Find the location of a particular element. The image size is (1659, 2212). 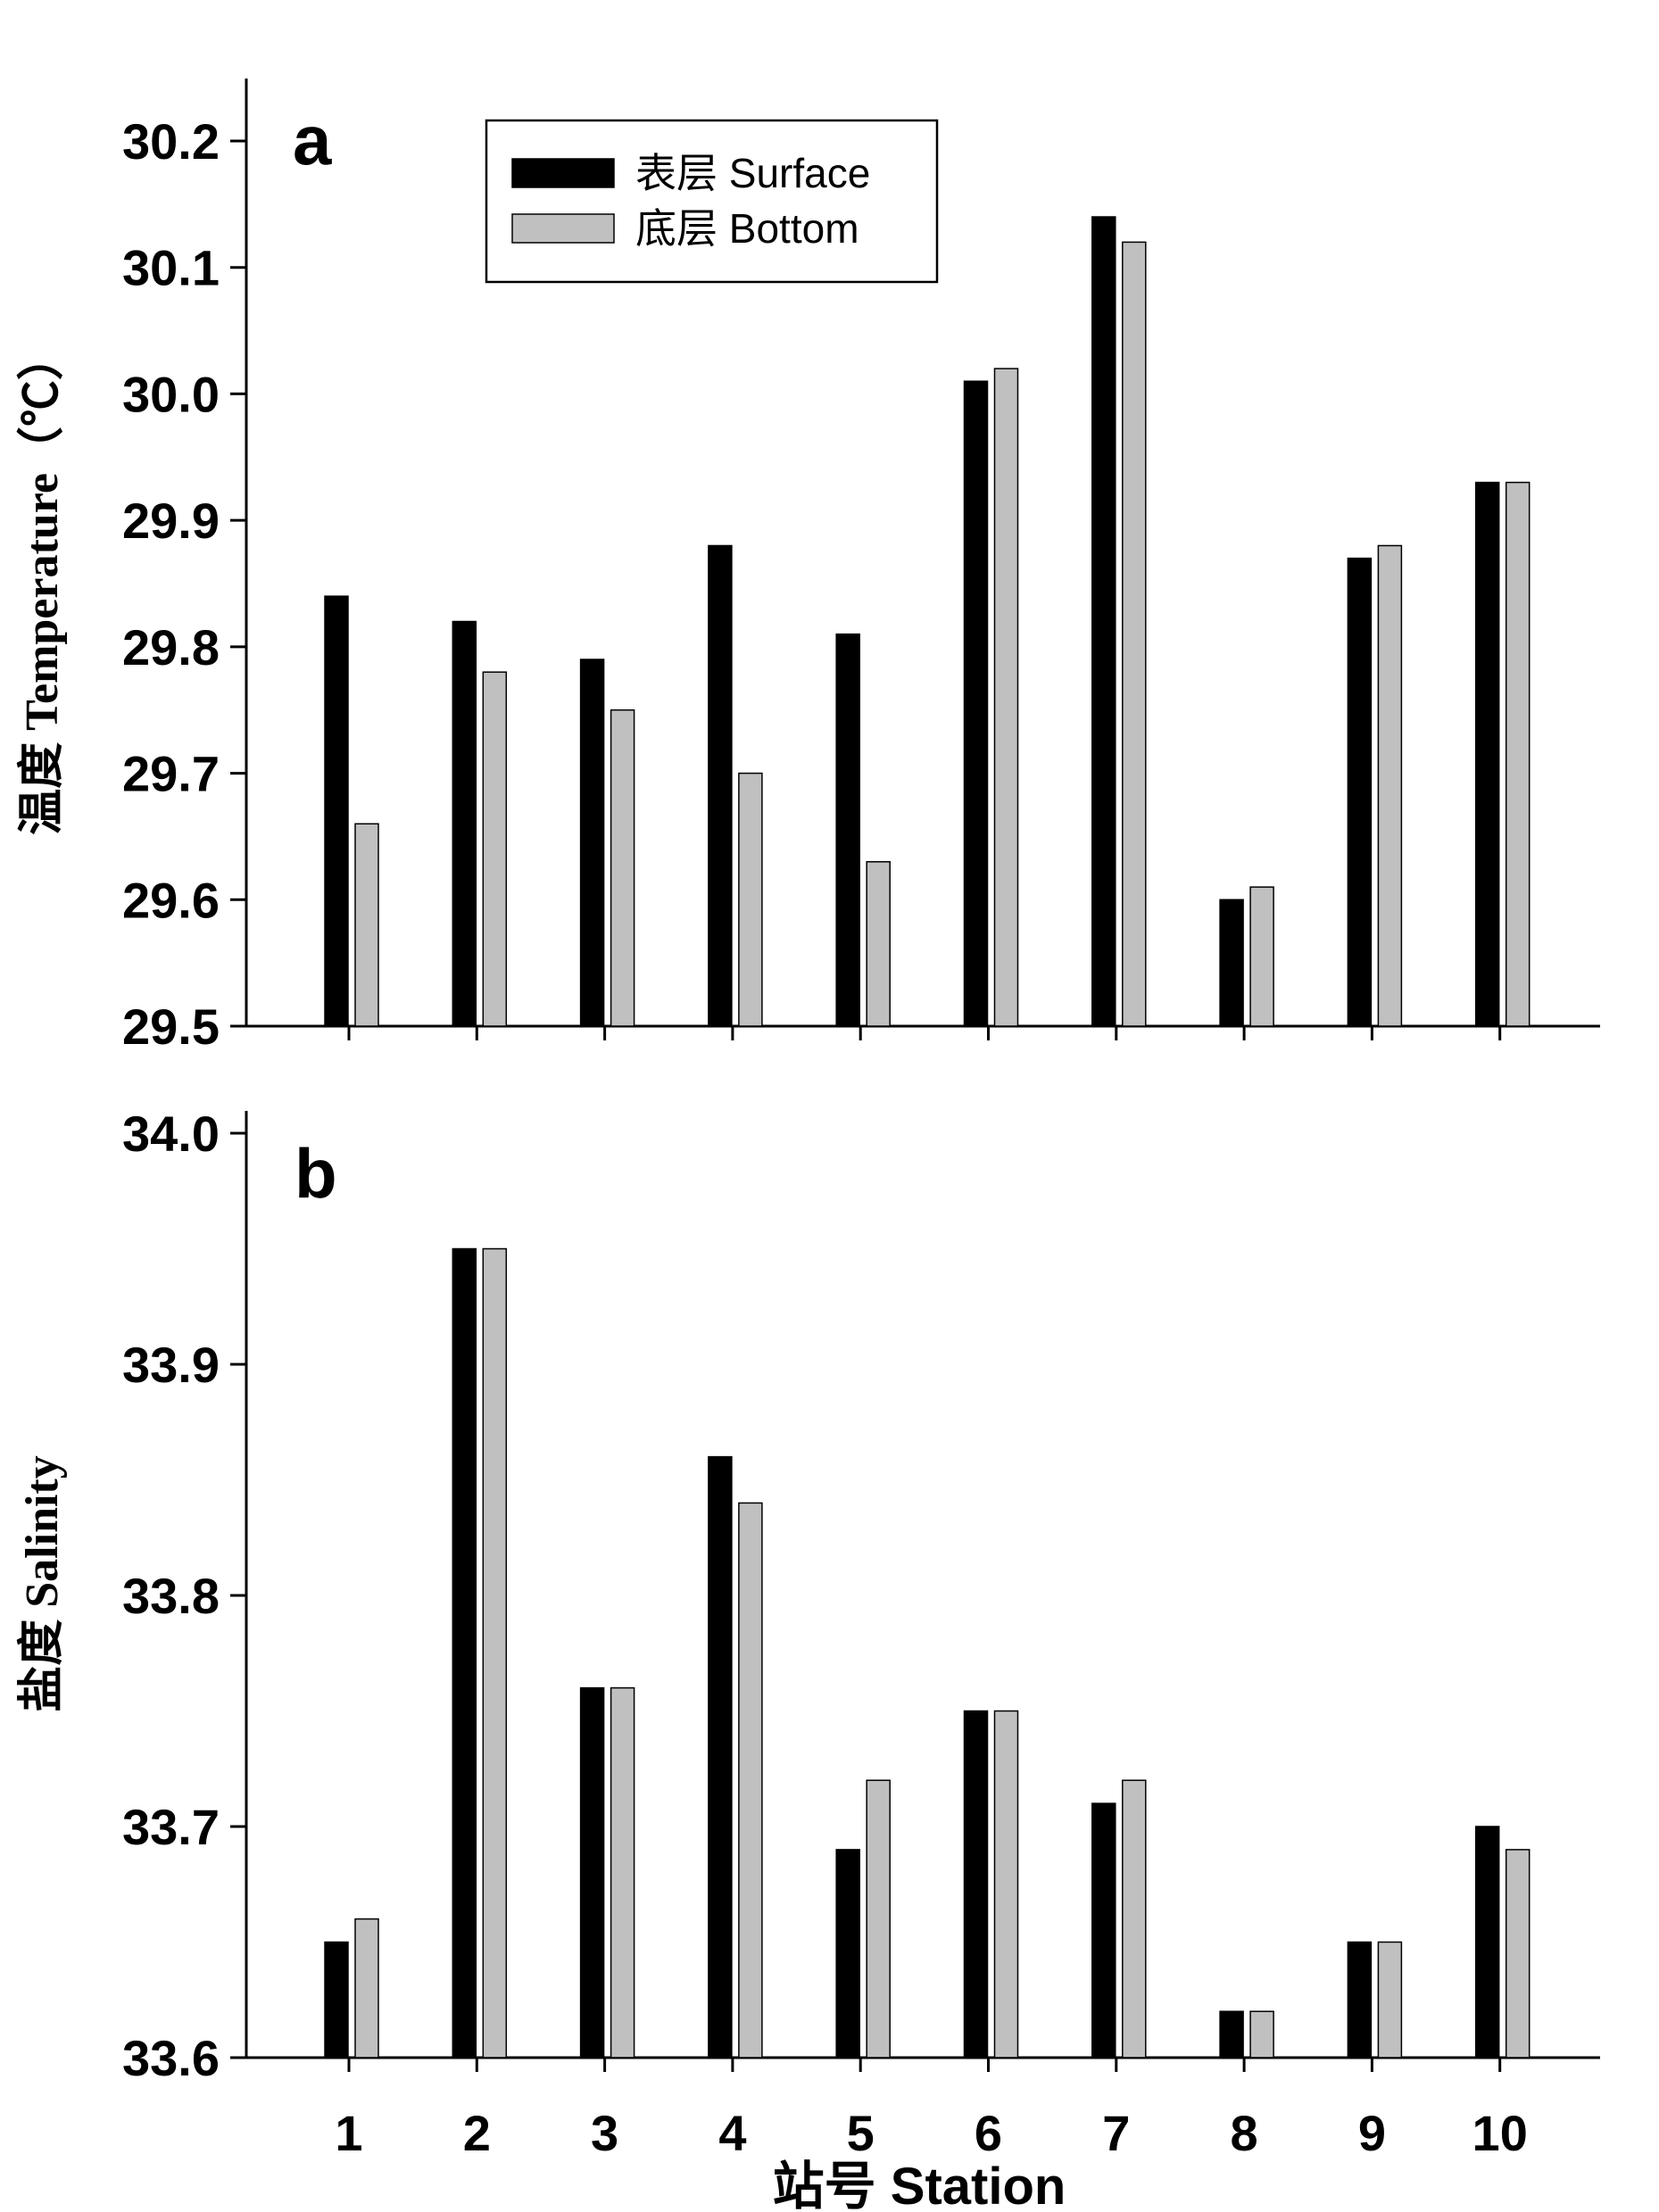

x-tick-label: 4 is located at coordinates (732, 2133).